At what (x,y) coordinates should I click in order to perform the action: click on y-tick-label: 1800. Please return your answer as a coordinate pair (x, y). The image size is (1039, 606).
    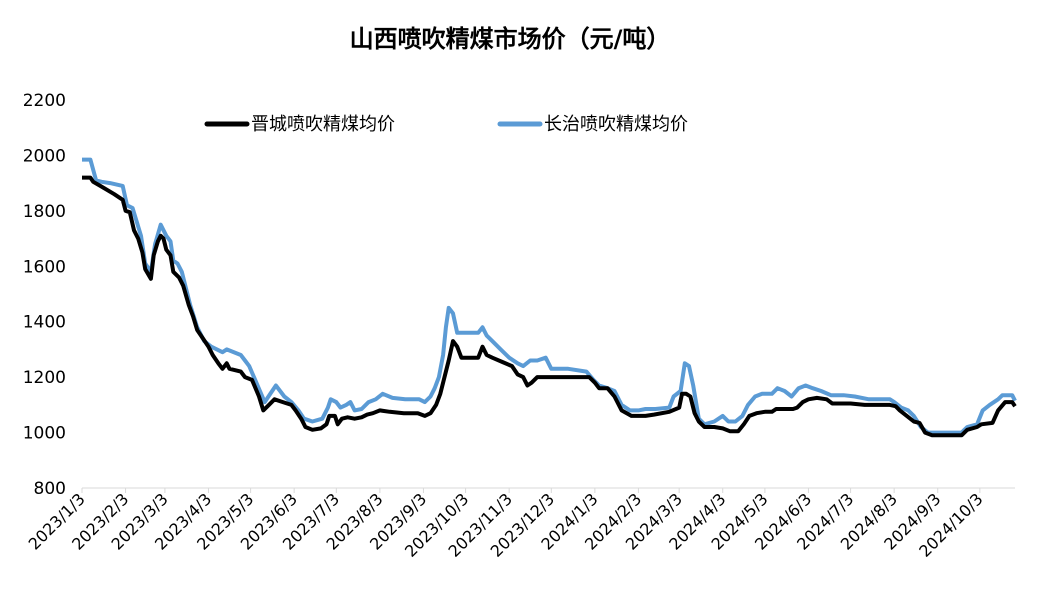
    Looking at the image, I should click on (44, 212).